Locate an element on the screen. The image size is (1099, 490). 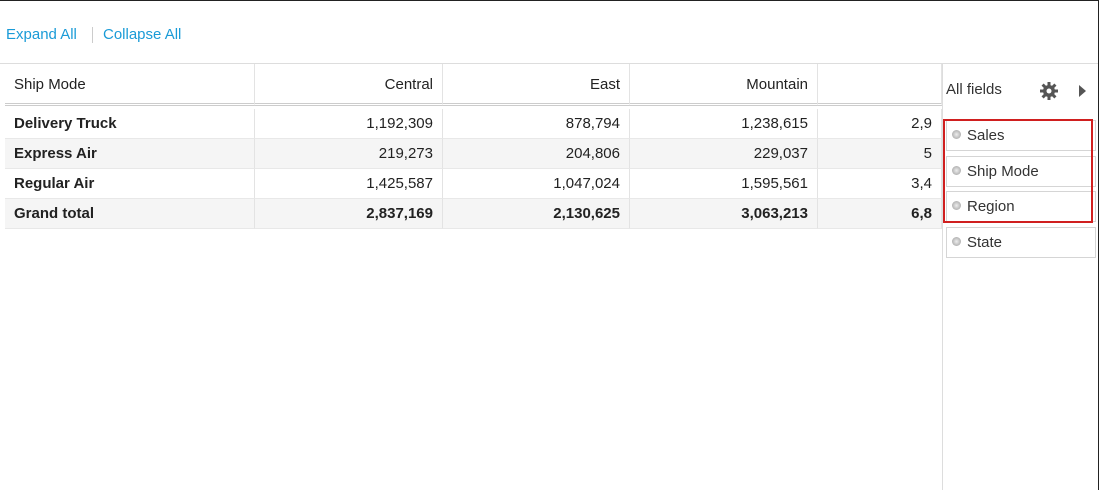
value-cell: 204,806 is located at coordinates (536, 154).